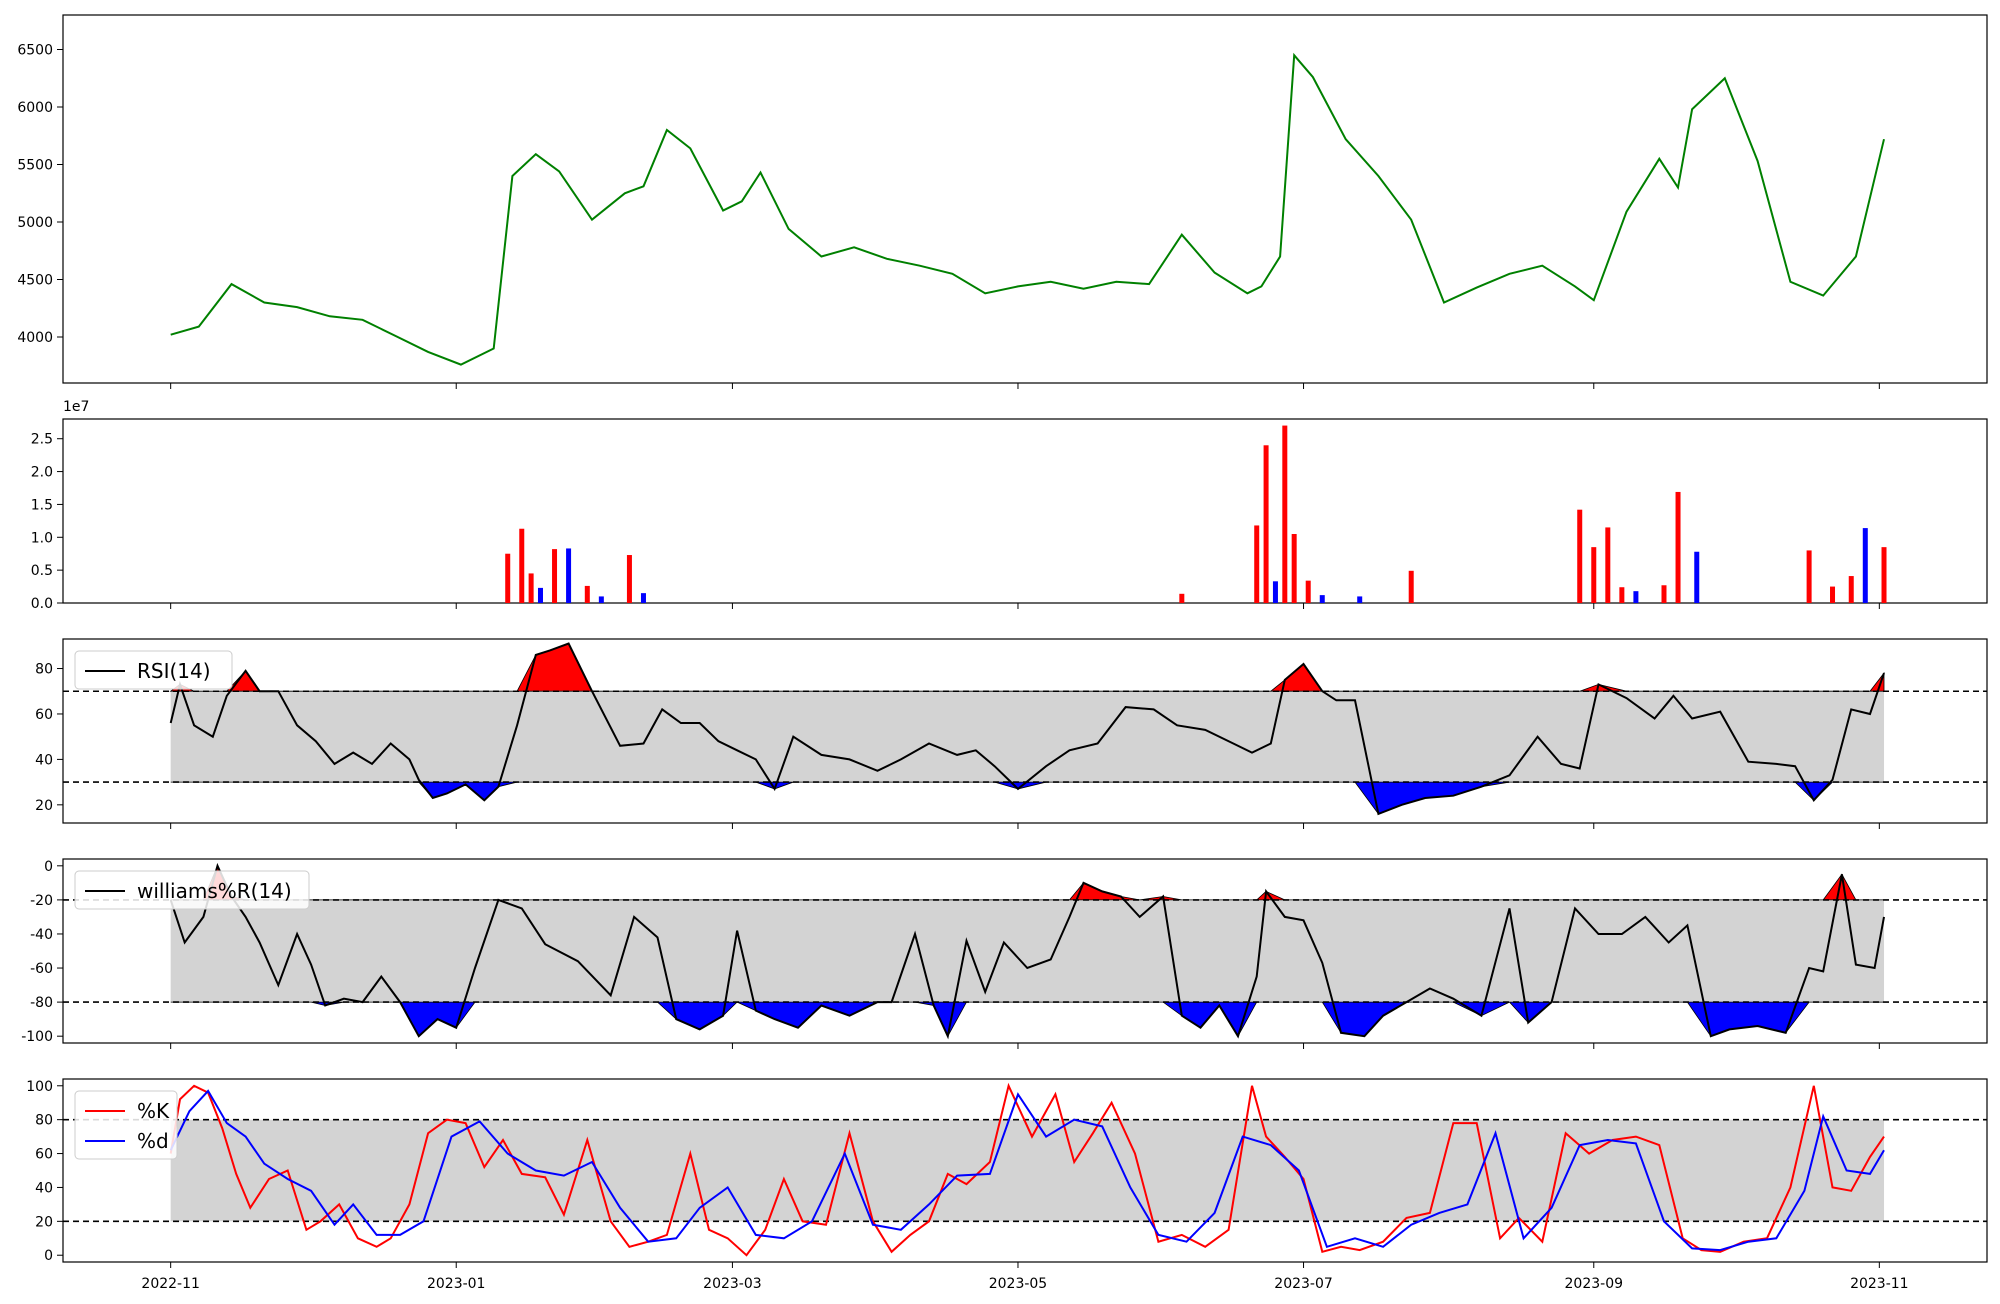 The width and height of the screenshot is (2000, 1304). Describe the element at coordinates (42, 505) in the screenshot. I see `volume-ytick-label: 1.5` at that location.